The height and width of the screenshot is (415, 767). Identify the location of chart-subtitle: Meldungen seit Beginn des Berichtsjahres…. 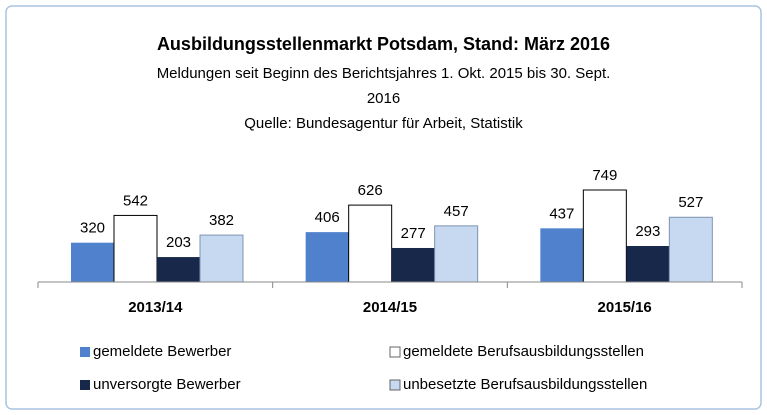
(383, 86).